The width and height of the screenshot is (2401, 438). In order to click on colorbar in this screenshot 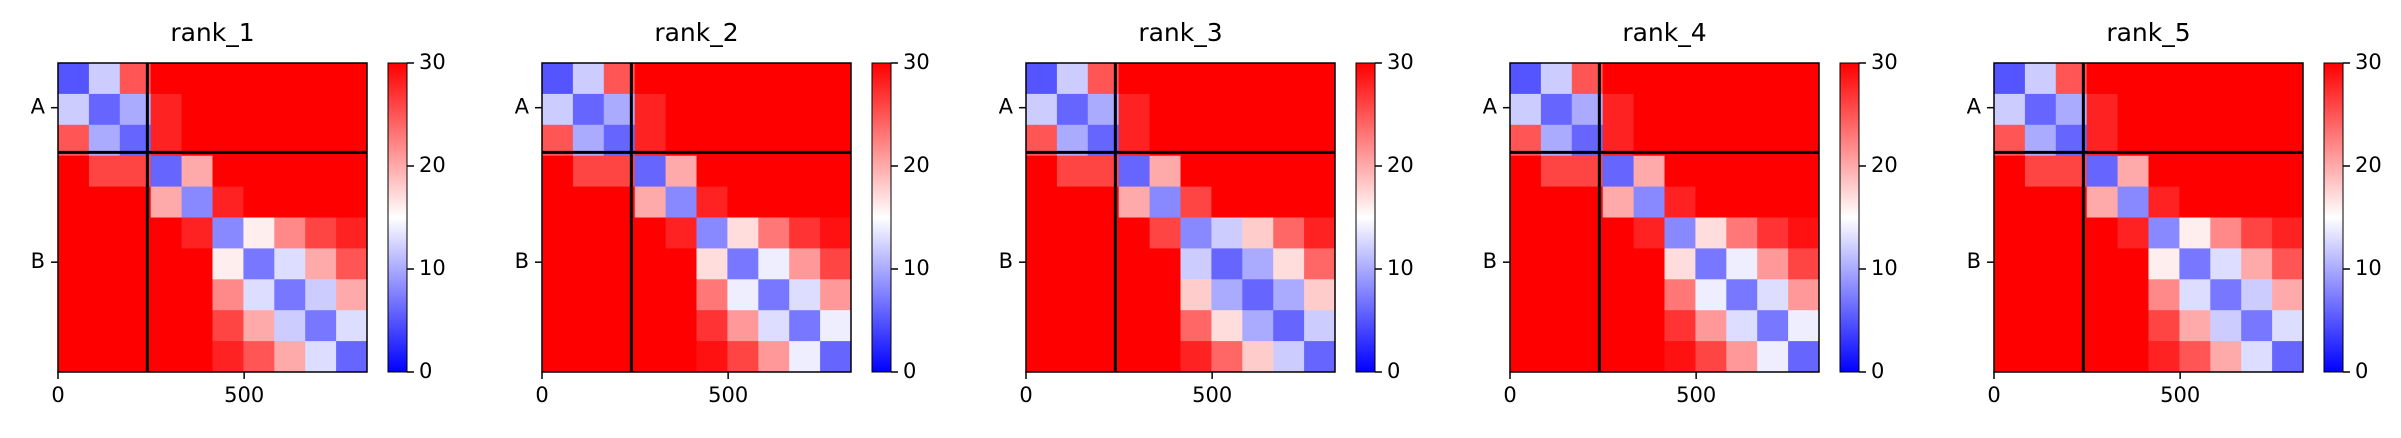, I will do `click(881, 217)`.